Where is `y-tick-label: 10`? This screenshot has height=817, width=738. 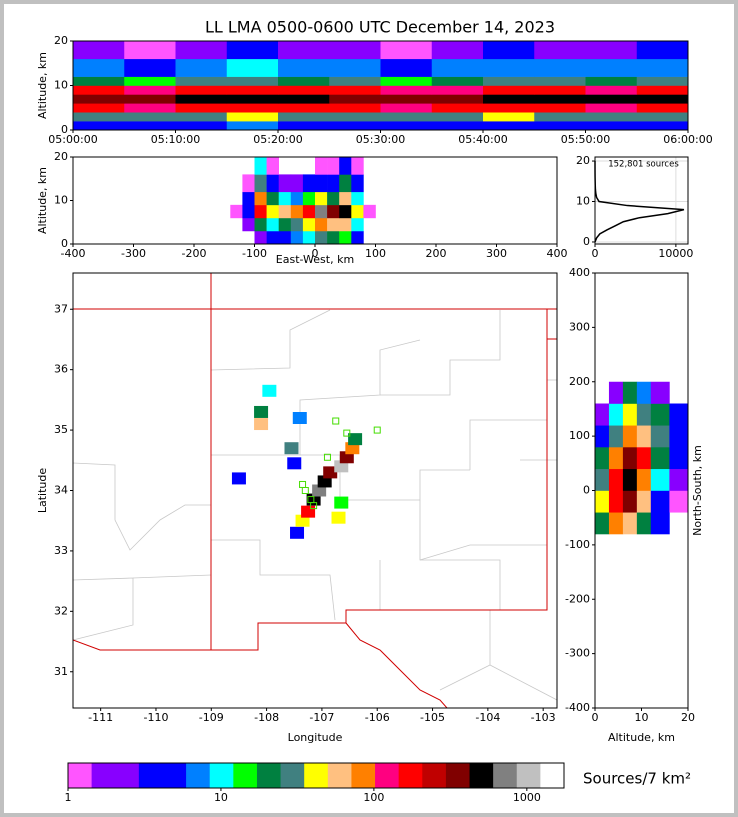
y-tick-label: 10 is located at coordinates (61, 85).